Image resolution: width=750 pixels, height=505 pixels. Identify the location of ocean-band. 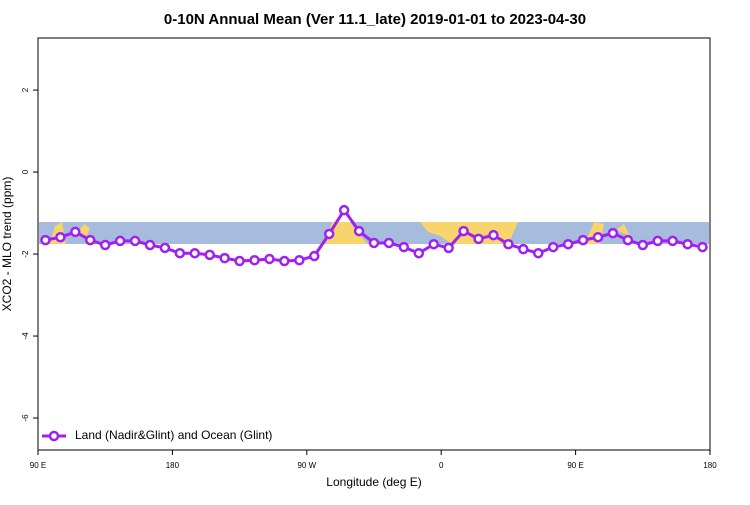
(374, 233).